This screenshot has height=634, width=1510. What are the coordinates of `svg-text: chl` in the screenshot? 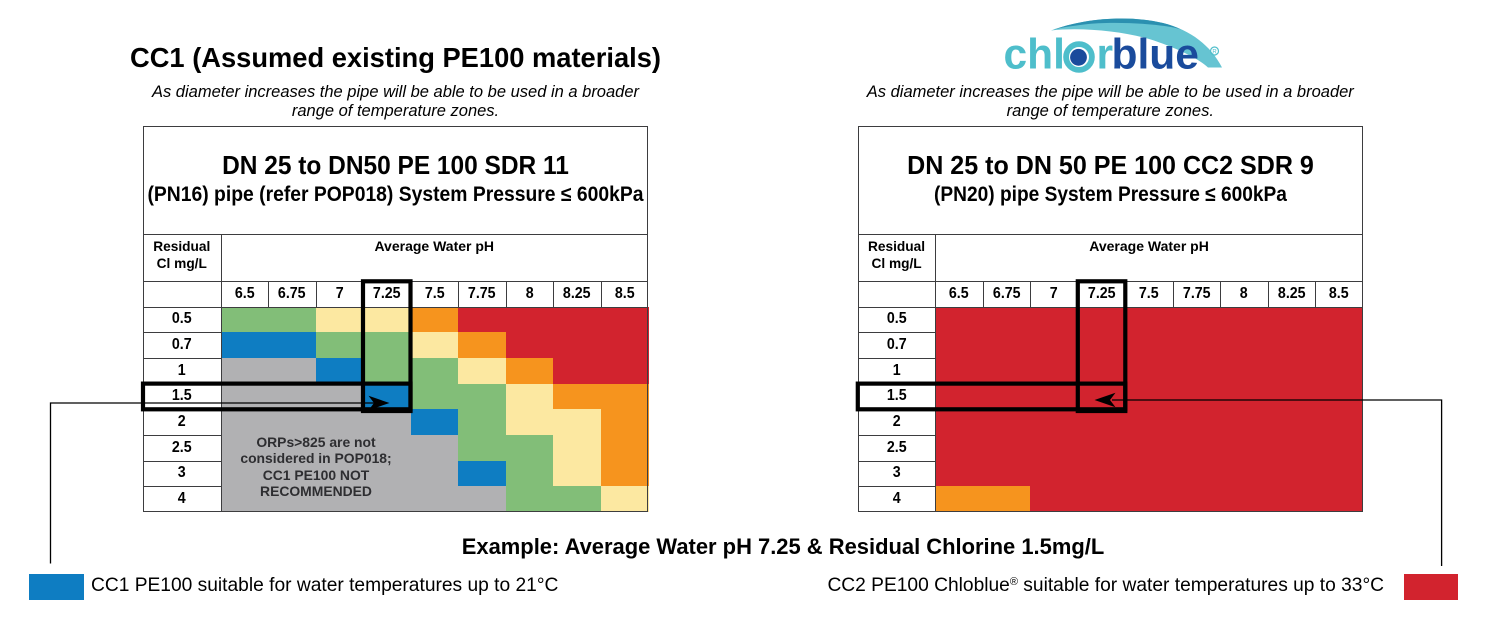 It's located at (1034, 55).